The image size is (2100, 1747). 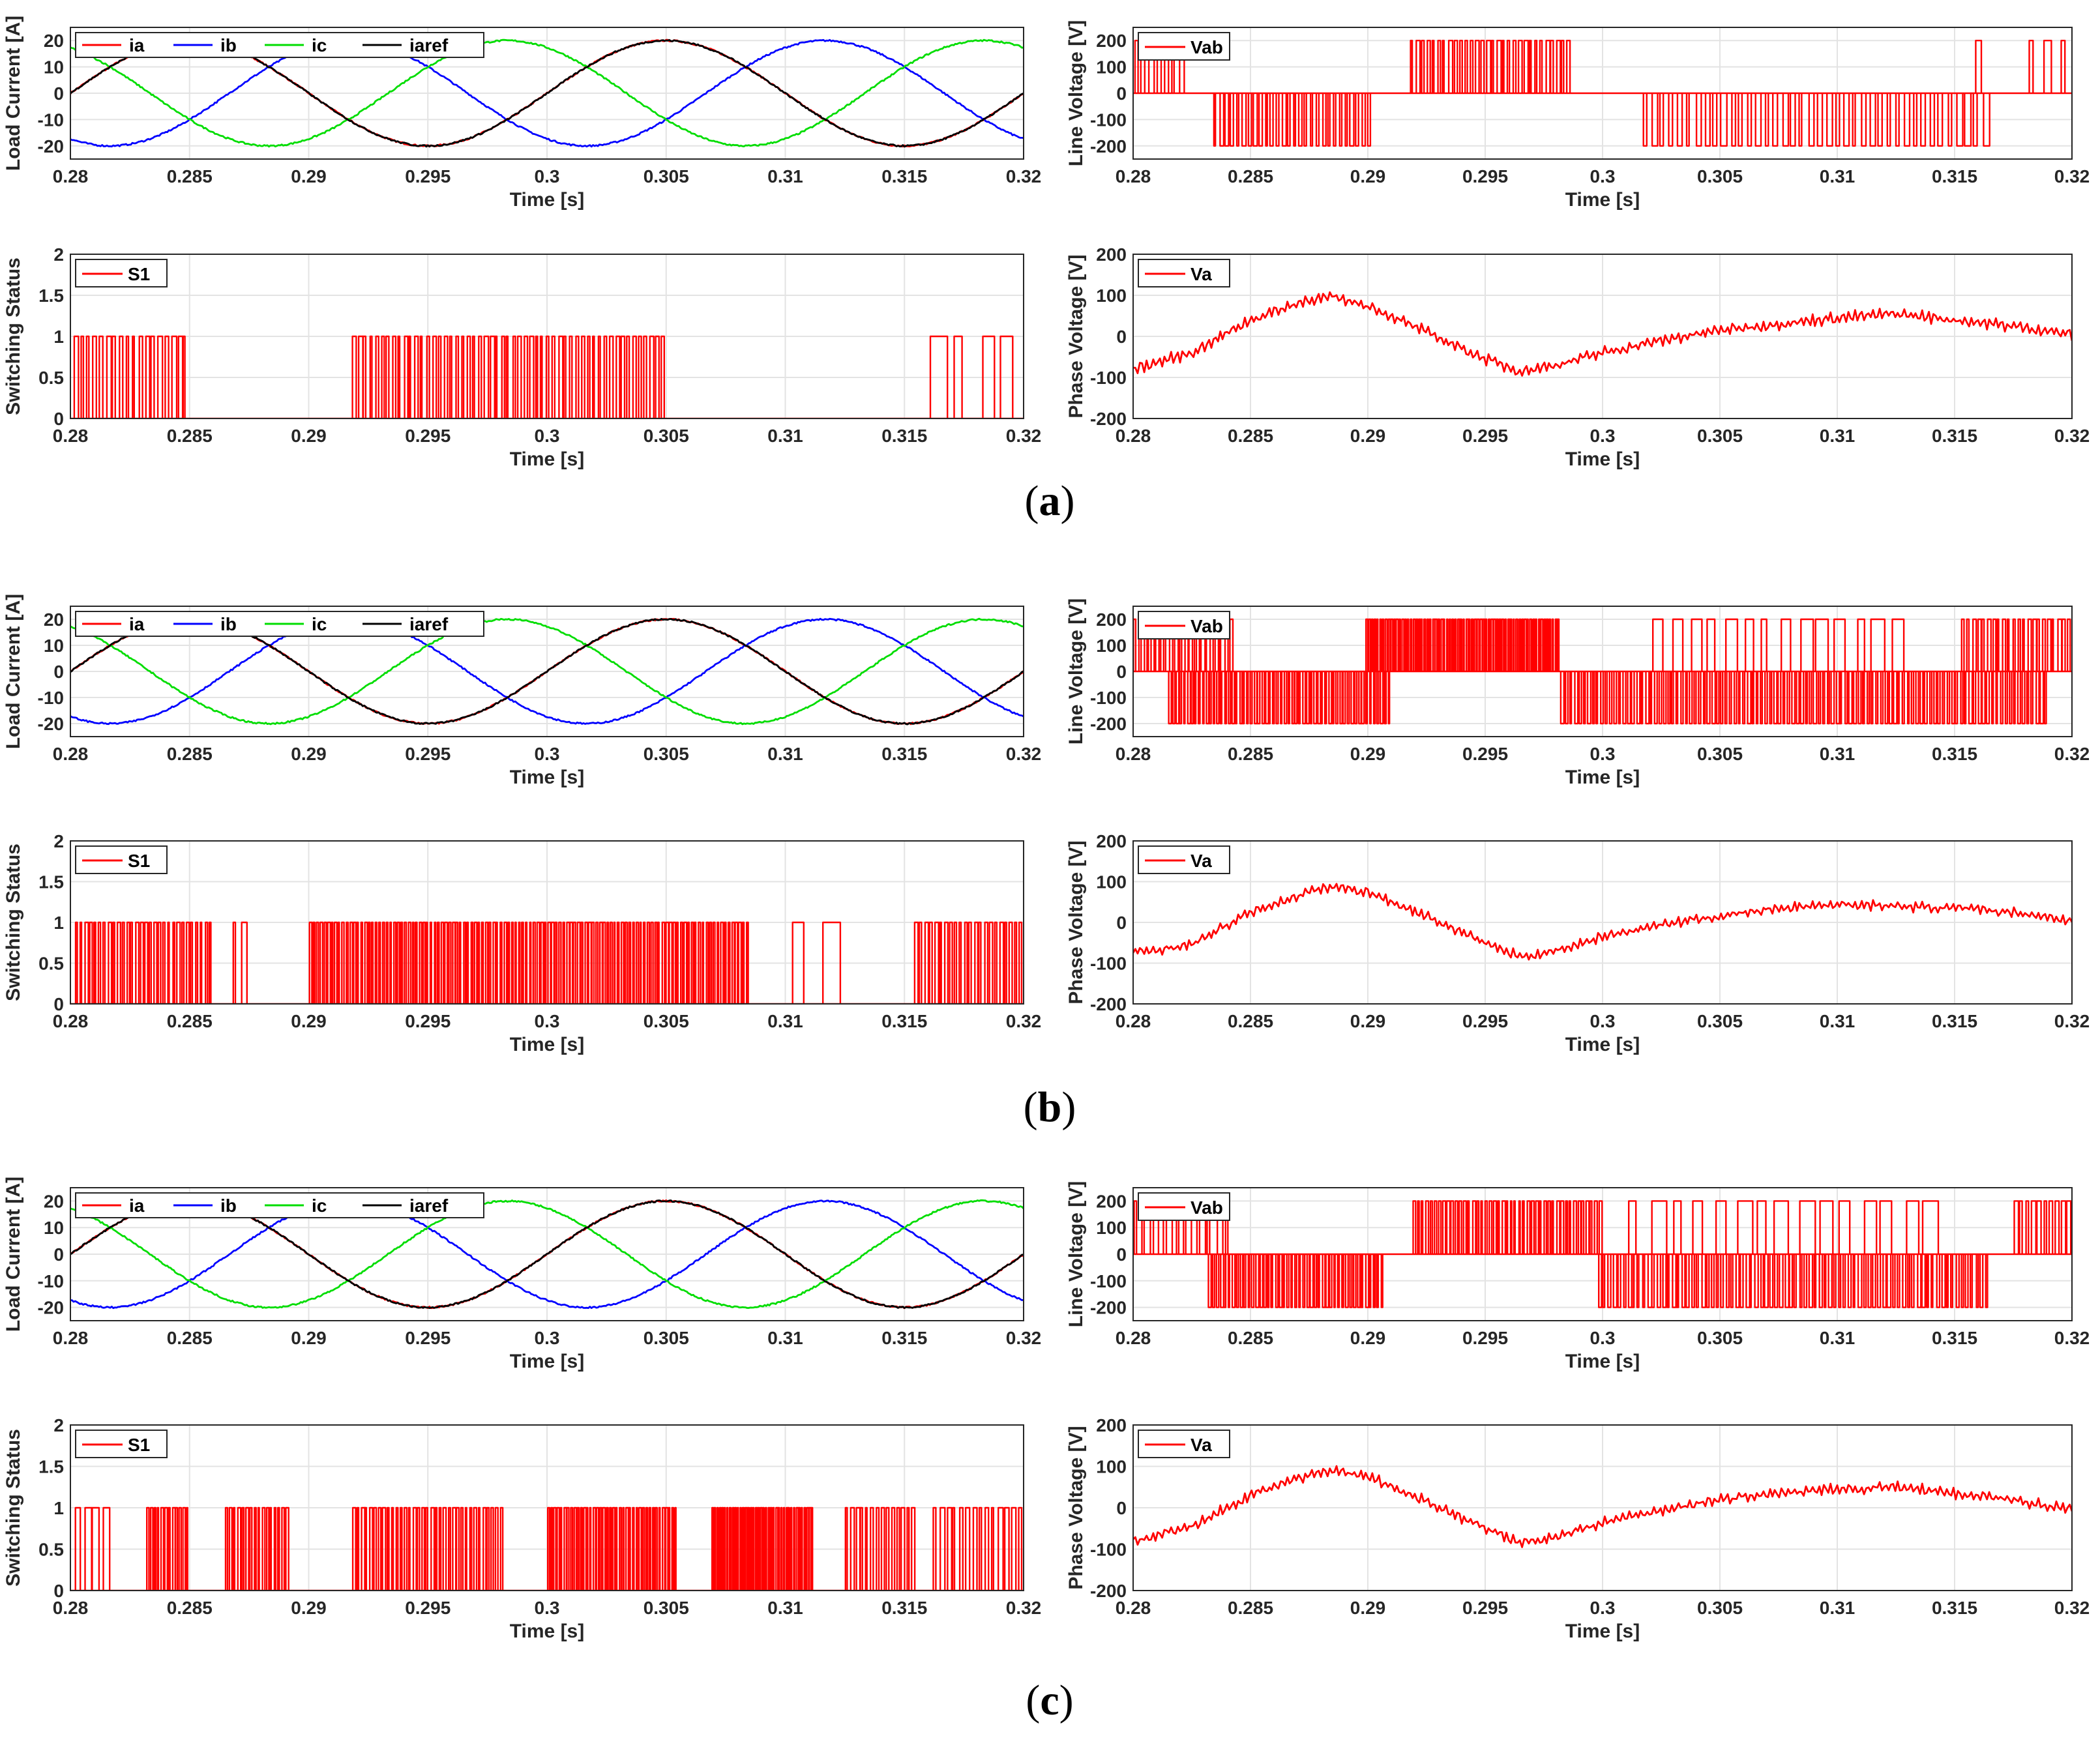 What do you see at coordinates (1206, 47) in the screenshot?
I see `legend-label-Vab: Vab` at bounding box center [1206, 47].